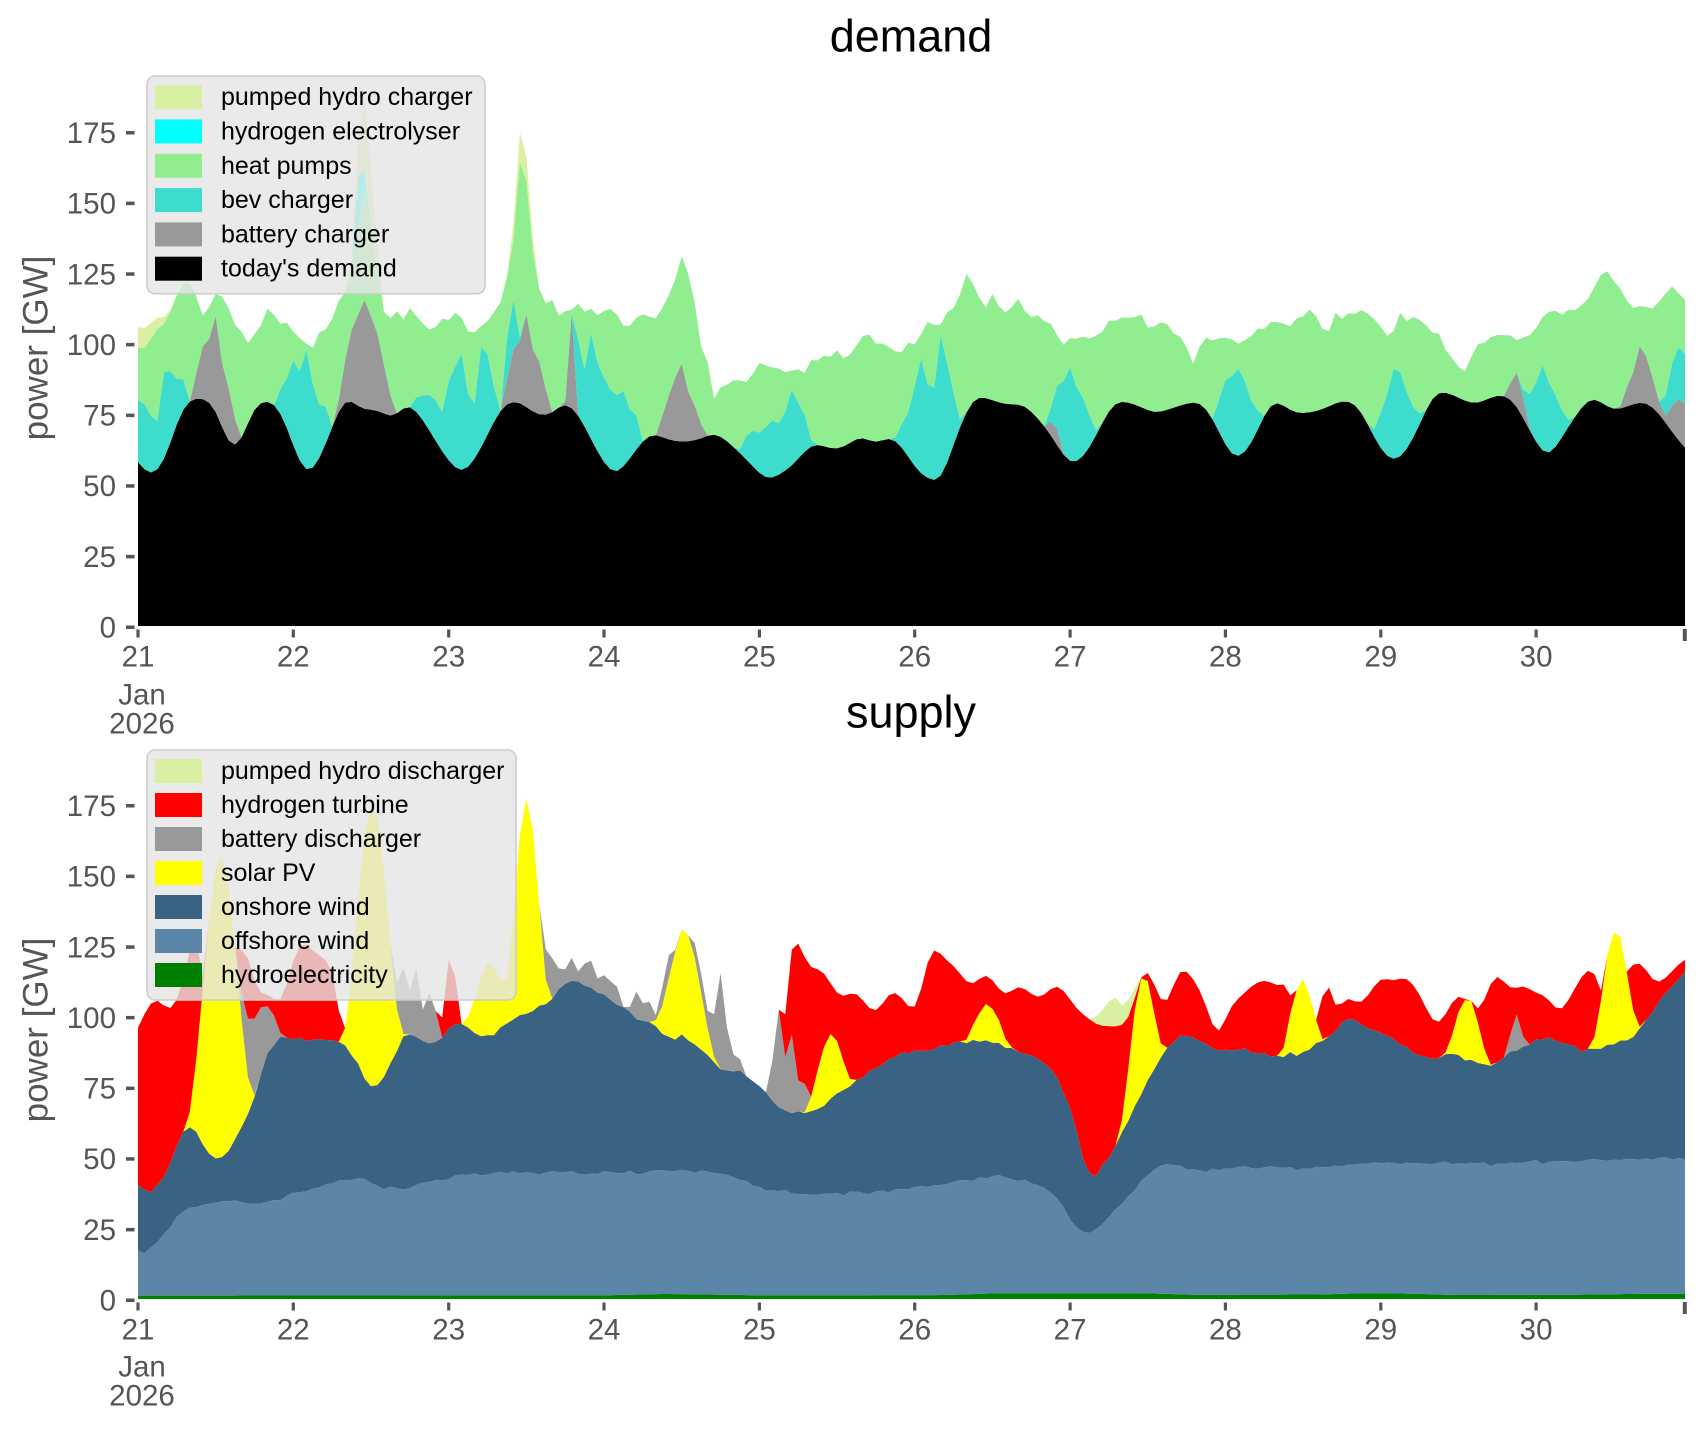 The height and width of the screenshot is (1436, 1706). I want to click on svg-text: hydrogen electrolyser, so click(340, 131).